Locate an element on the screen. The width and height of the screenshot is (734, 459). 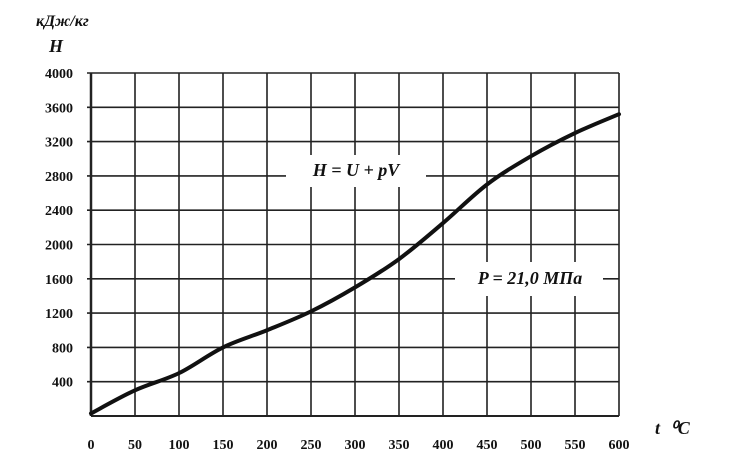
x-tick-label: 150 is located at coordinates (223, 445).